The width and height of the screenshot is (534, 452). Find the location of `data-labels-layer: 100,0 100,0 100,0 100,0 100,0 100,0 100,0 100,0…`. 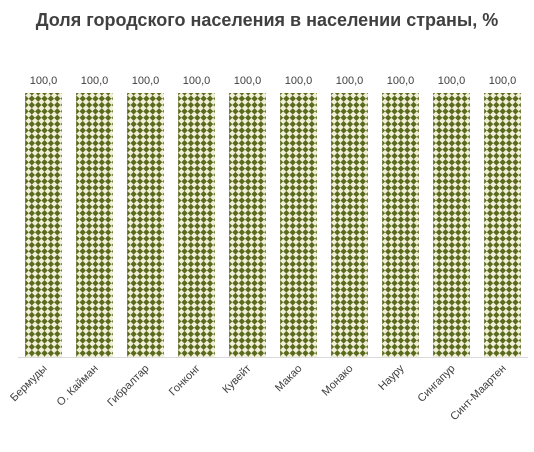

data-labels-layer: 100,0 100,0 100,0 100,0 100,0 100,0 100,0 100,0… is located at coordinates (273, 81).